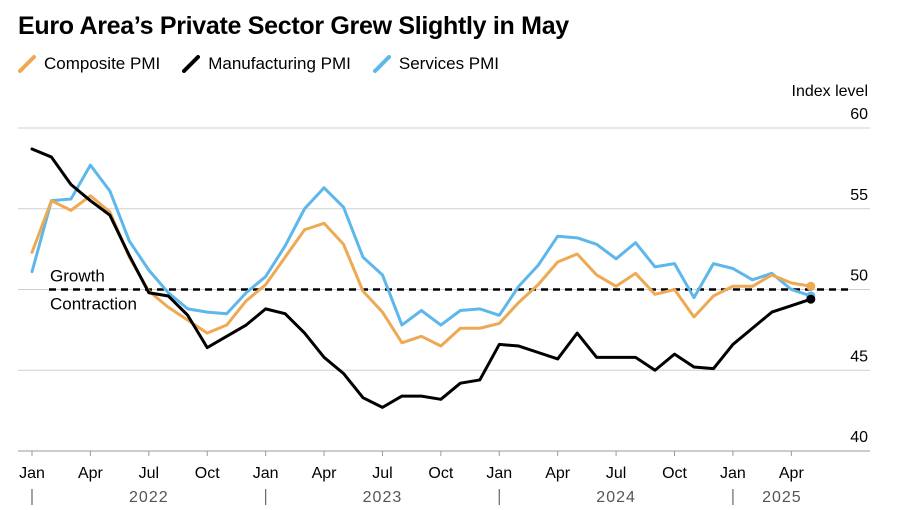  What do you see at coordinates (93, 304) in the screenshot?
I see `contraction-label: Contraction` at bounding box center [93, 304].